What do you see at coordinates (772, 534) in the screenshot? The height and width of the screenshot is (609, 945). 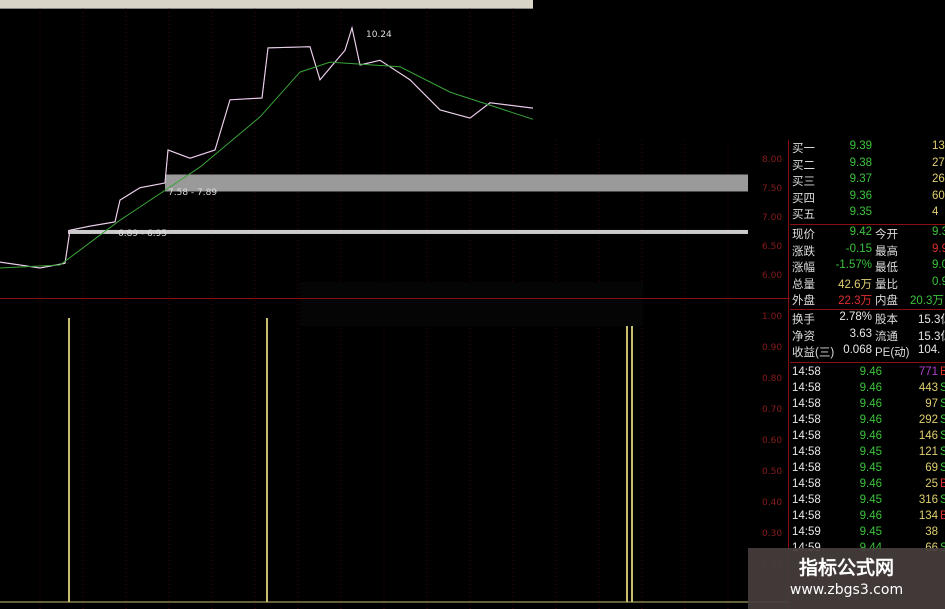 I see `volume-axis-label: 0.30` at bounding box center [772, 534].